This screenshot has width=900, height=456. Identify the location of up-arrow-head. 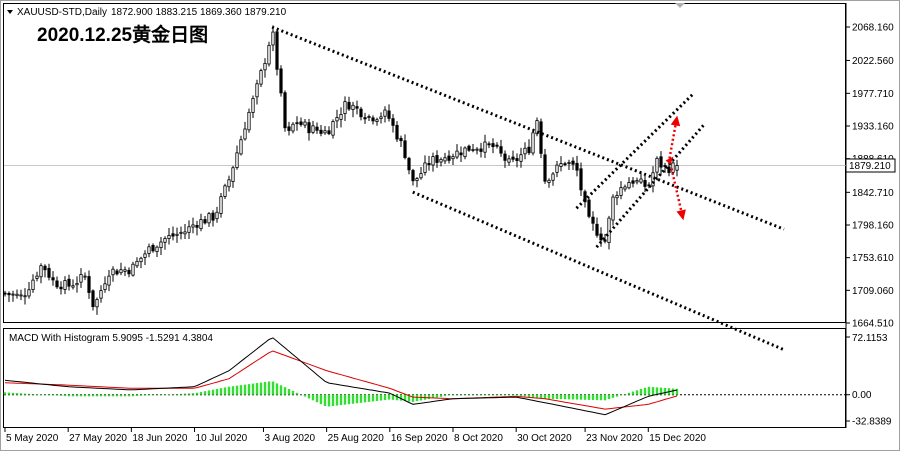
(675, 121).